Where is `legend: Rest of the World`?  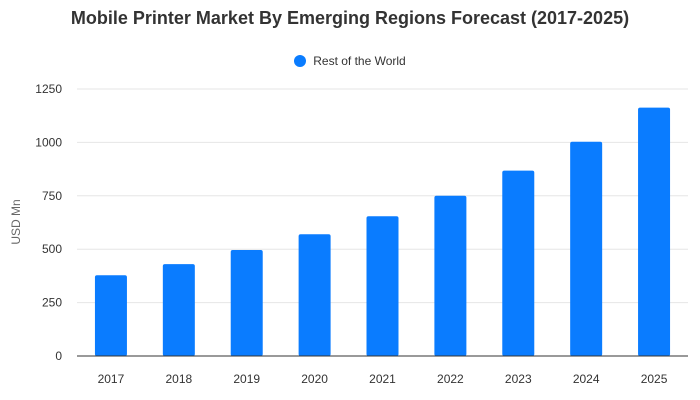 legend: Rest of the World is located at coordinates (350, 61).